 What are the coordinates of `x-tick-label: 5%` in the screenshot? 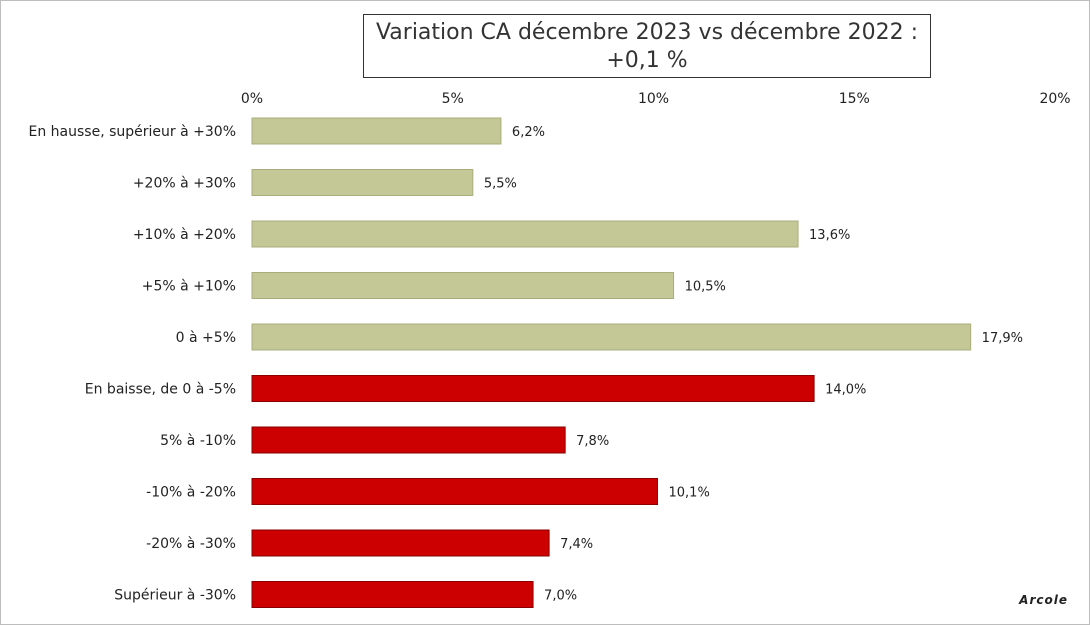 It's located at (453, 99).